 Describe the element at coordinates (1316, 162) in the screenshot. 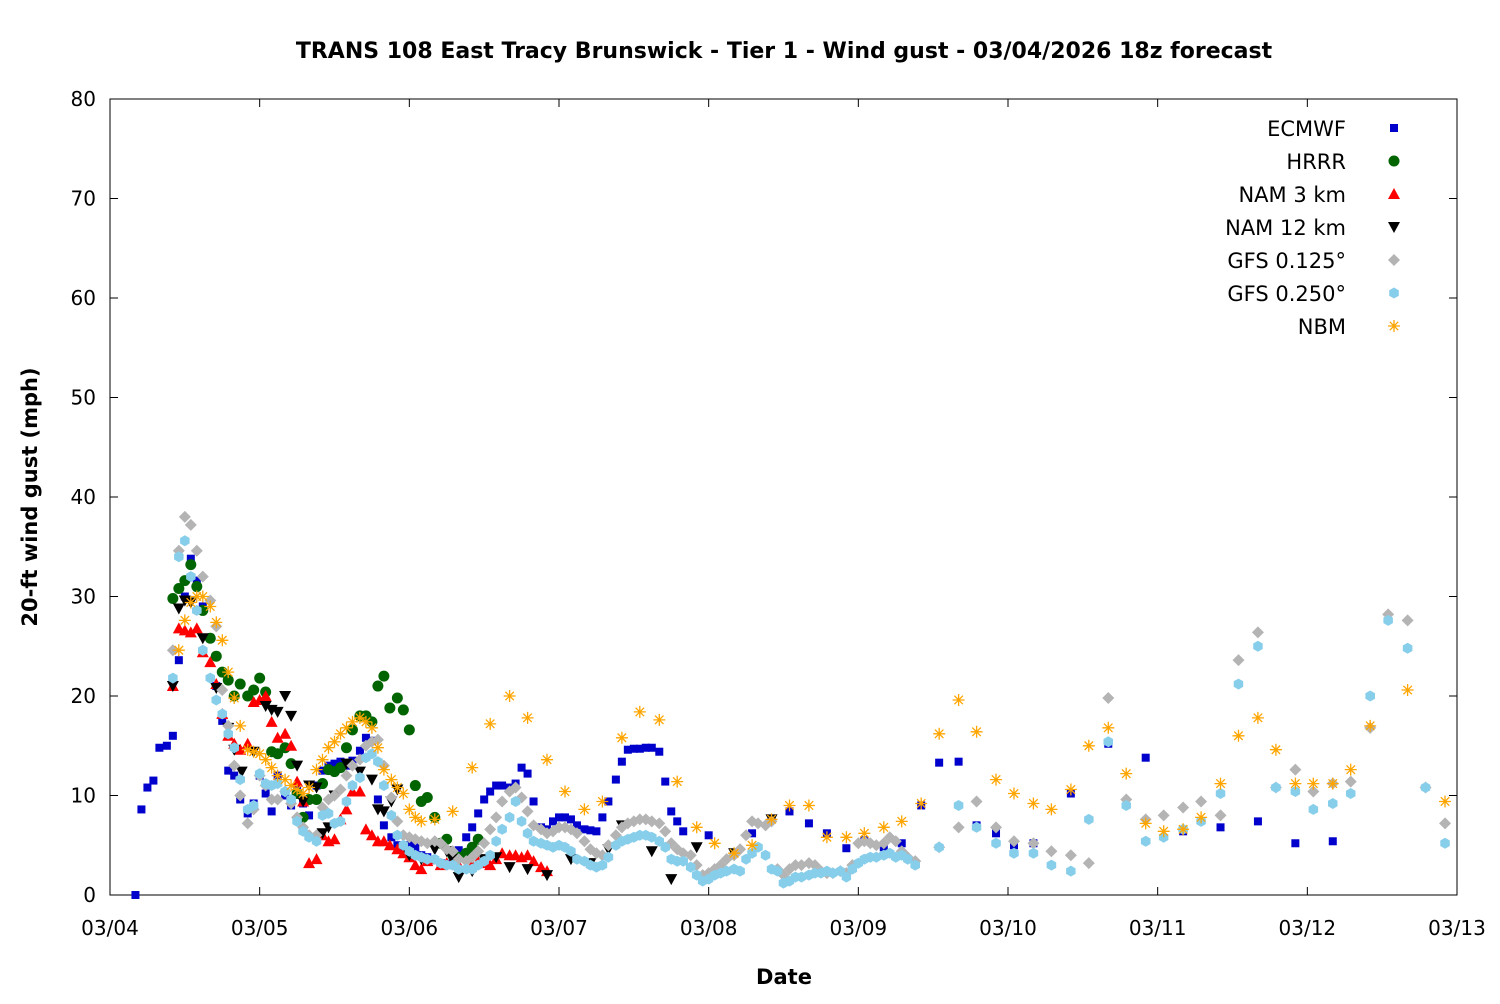

I see `legend-label: HRRR` at that location.